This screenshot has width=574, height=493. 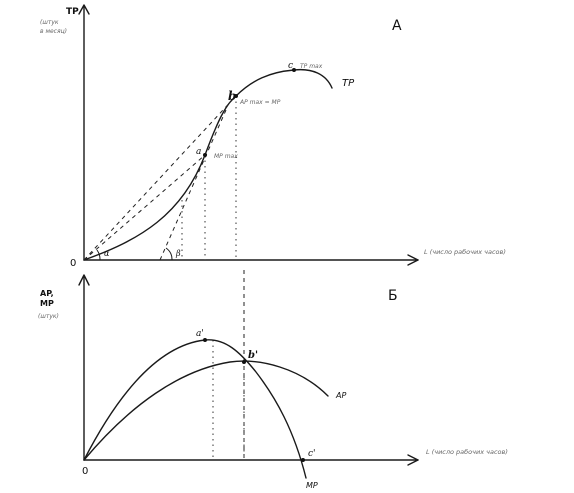 I want to click on point-c-letter: c, so click(x=290, y=66).